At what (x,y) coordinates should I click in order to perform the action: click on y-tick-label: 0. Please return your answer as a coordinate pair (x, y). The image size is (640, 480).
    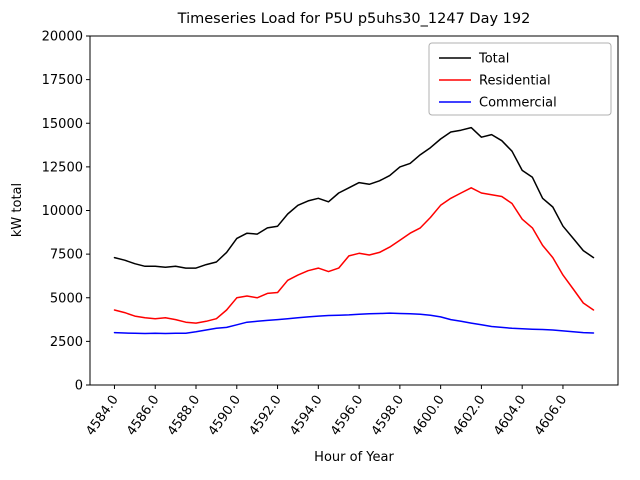
    Looking at the image, I should click on (79, 386).